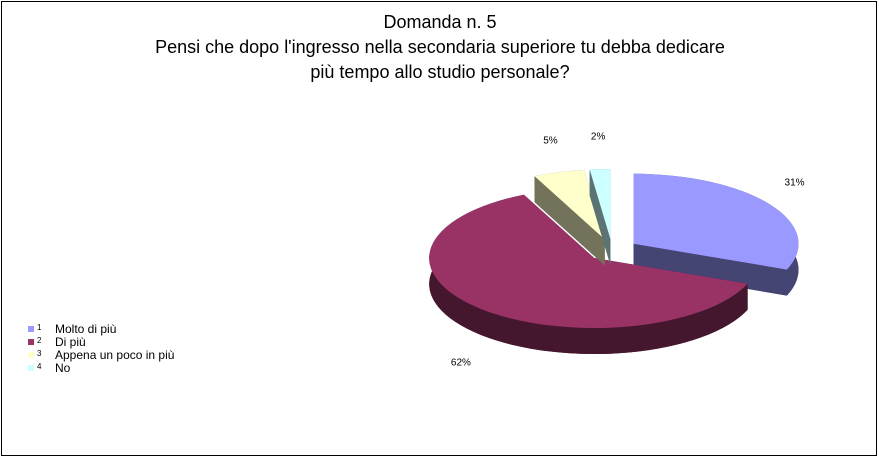 The image size is (879, 458). What do you see at coordinates (85, 329) in the screenshot?
I see `legend-label: Molto di più` at bounding box center [85, 329].